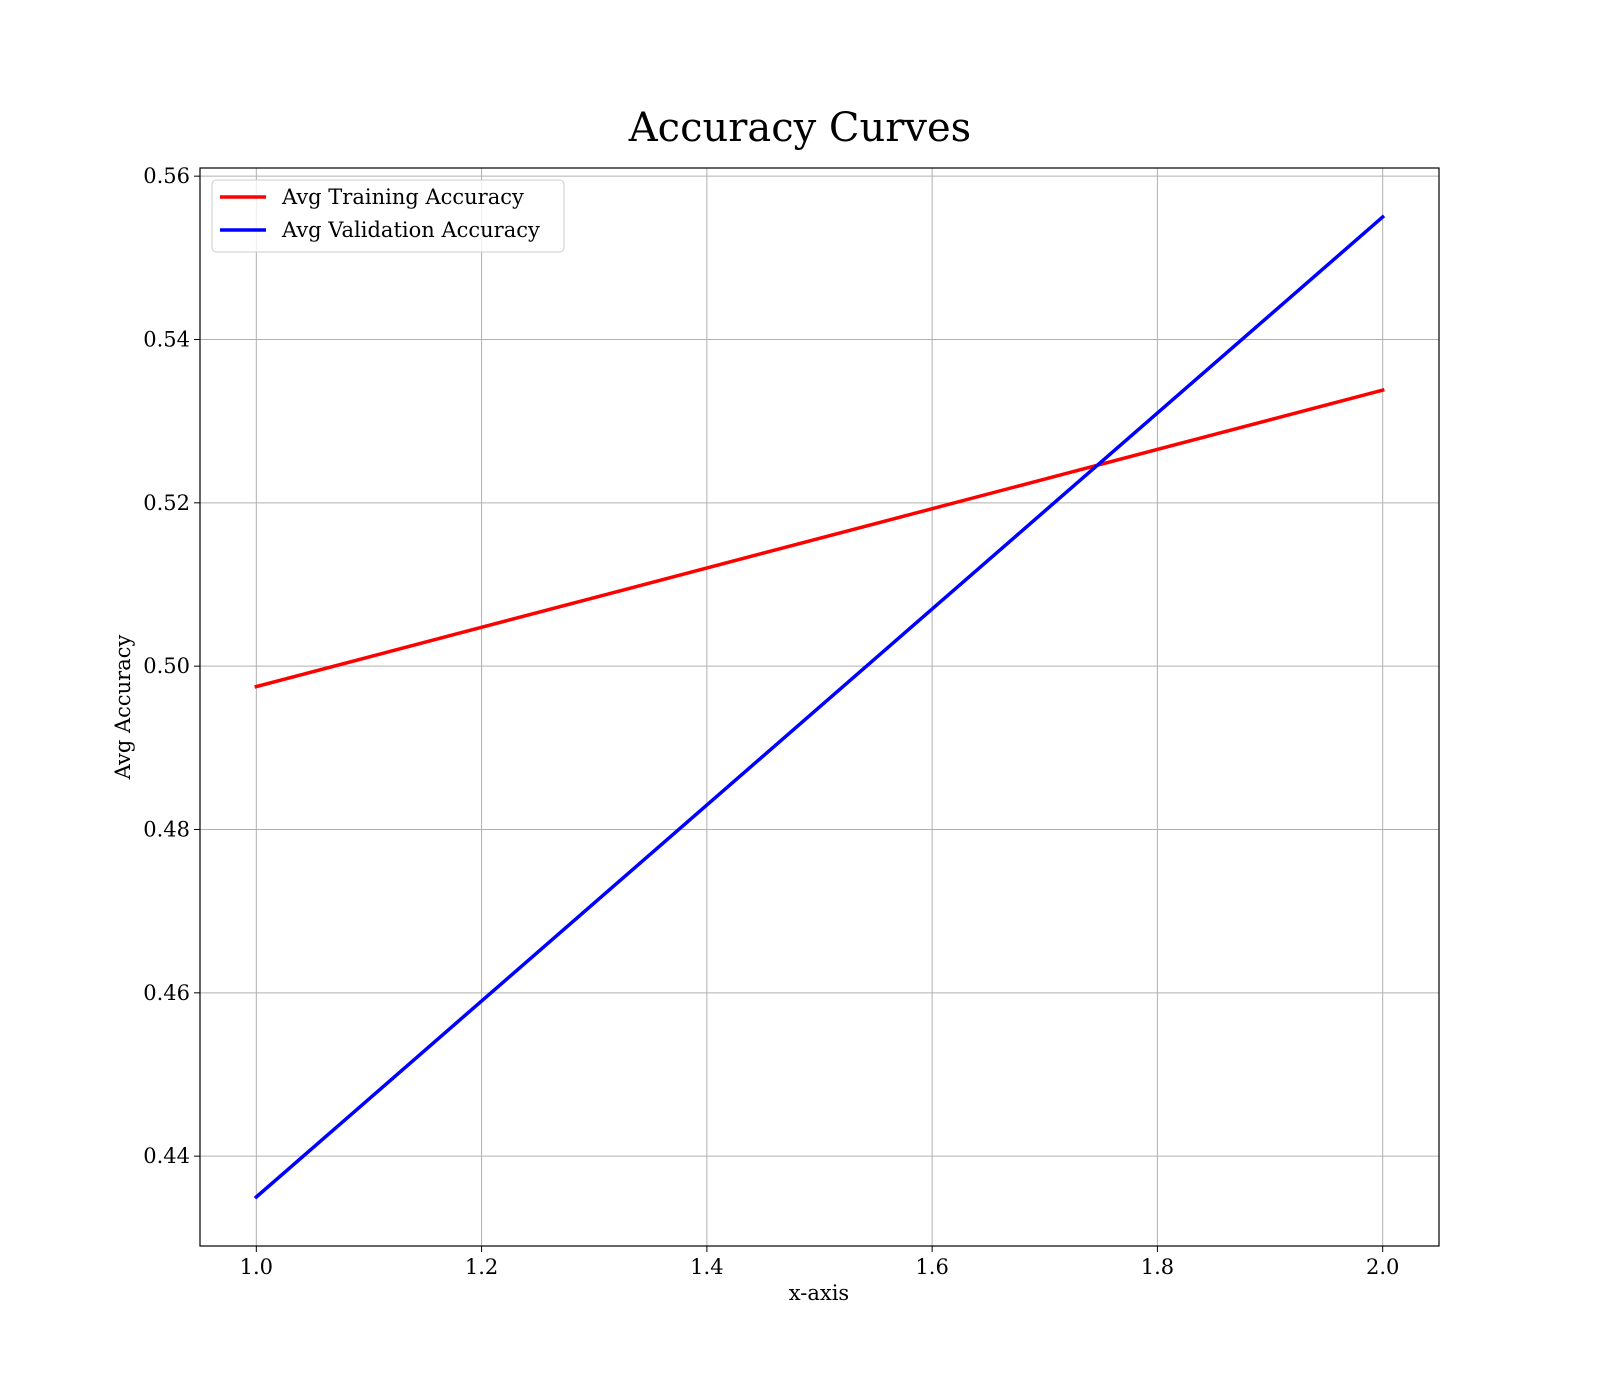  What do you see at coordinates (1382, 1267) in the screenshot?
I see `x-tick-label: 2.0` at bounding box center [1382, 1267].